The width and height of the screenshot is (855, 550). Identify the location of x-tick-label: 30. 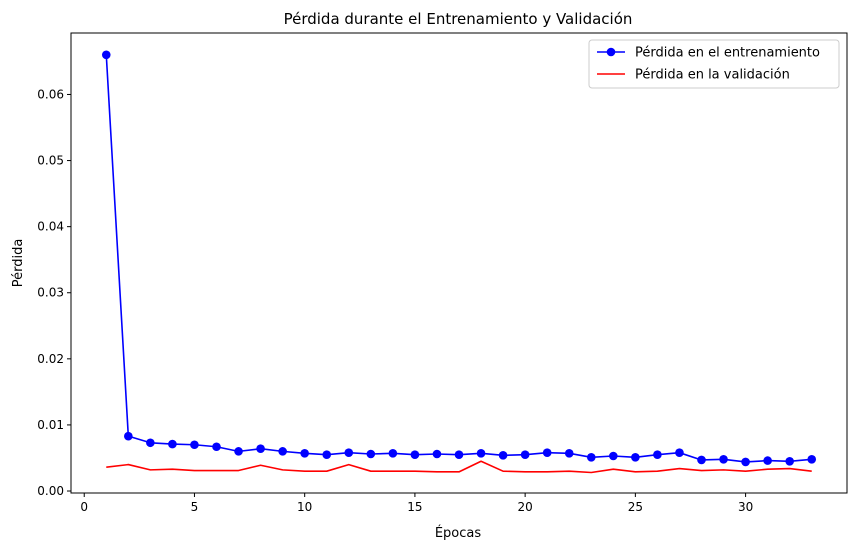
(745, 507).